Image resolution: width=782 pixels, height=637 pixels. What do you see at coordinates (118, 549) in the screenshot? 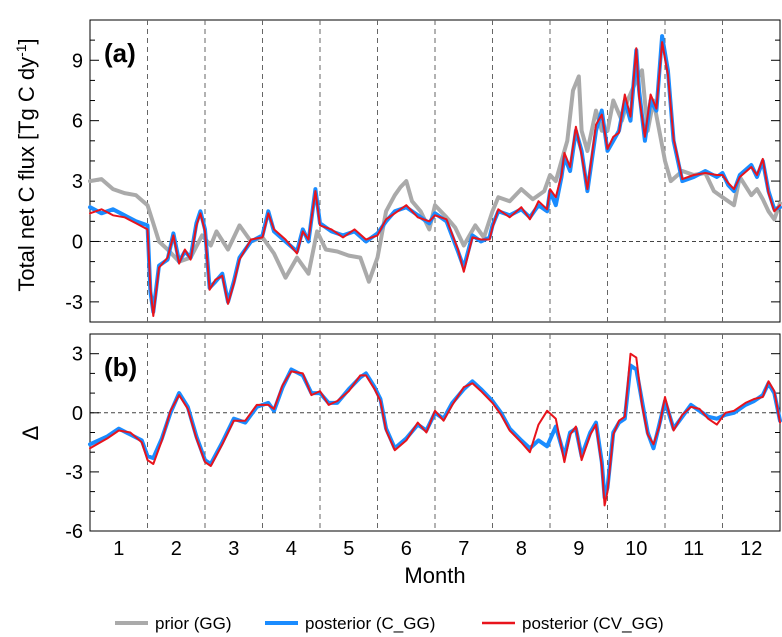
I see `x-tick-label: 1` at bounding box center [118, 549].